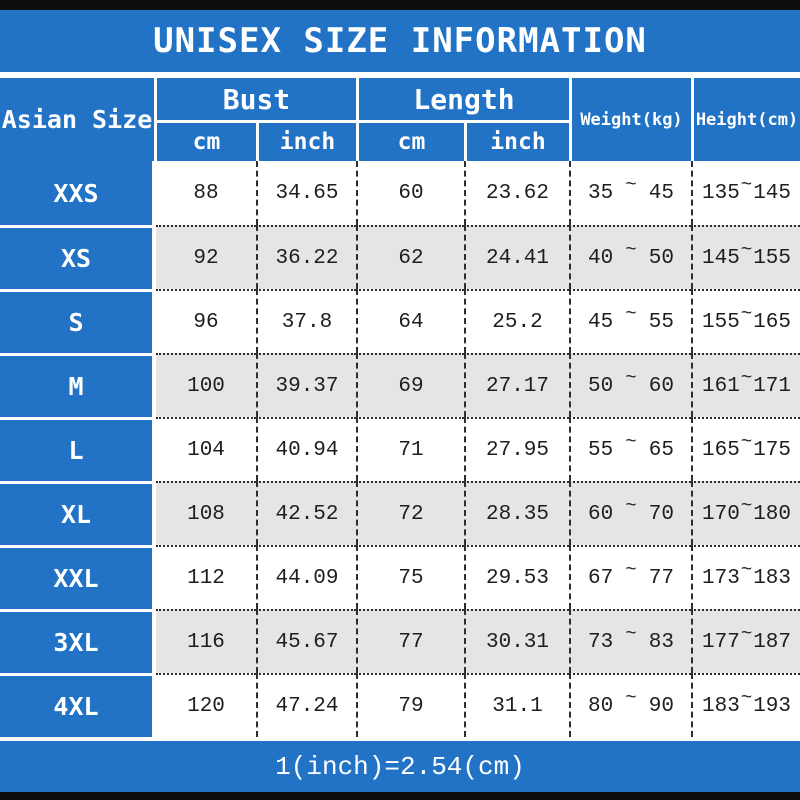  I want to click on length-cm-cell: 60, so click(410, 193).